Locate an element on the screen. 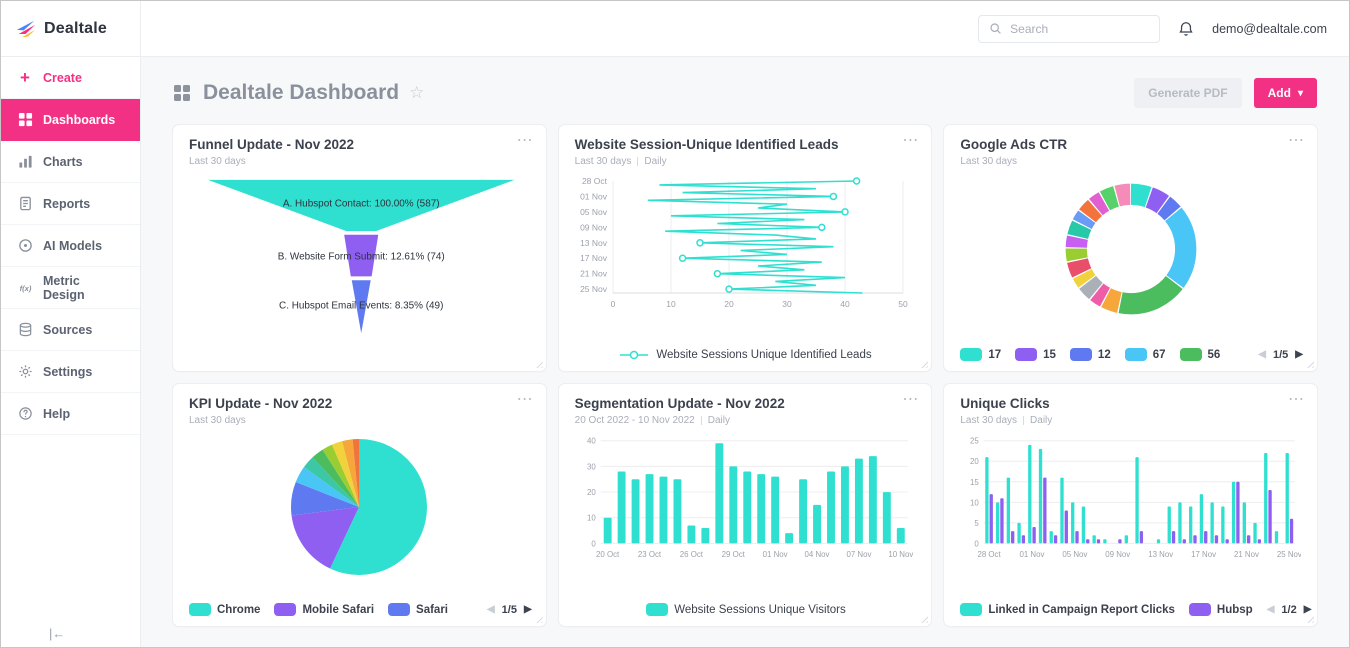  favorite-star-icon: ☆ is located at coordinates (417, 92).